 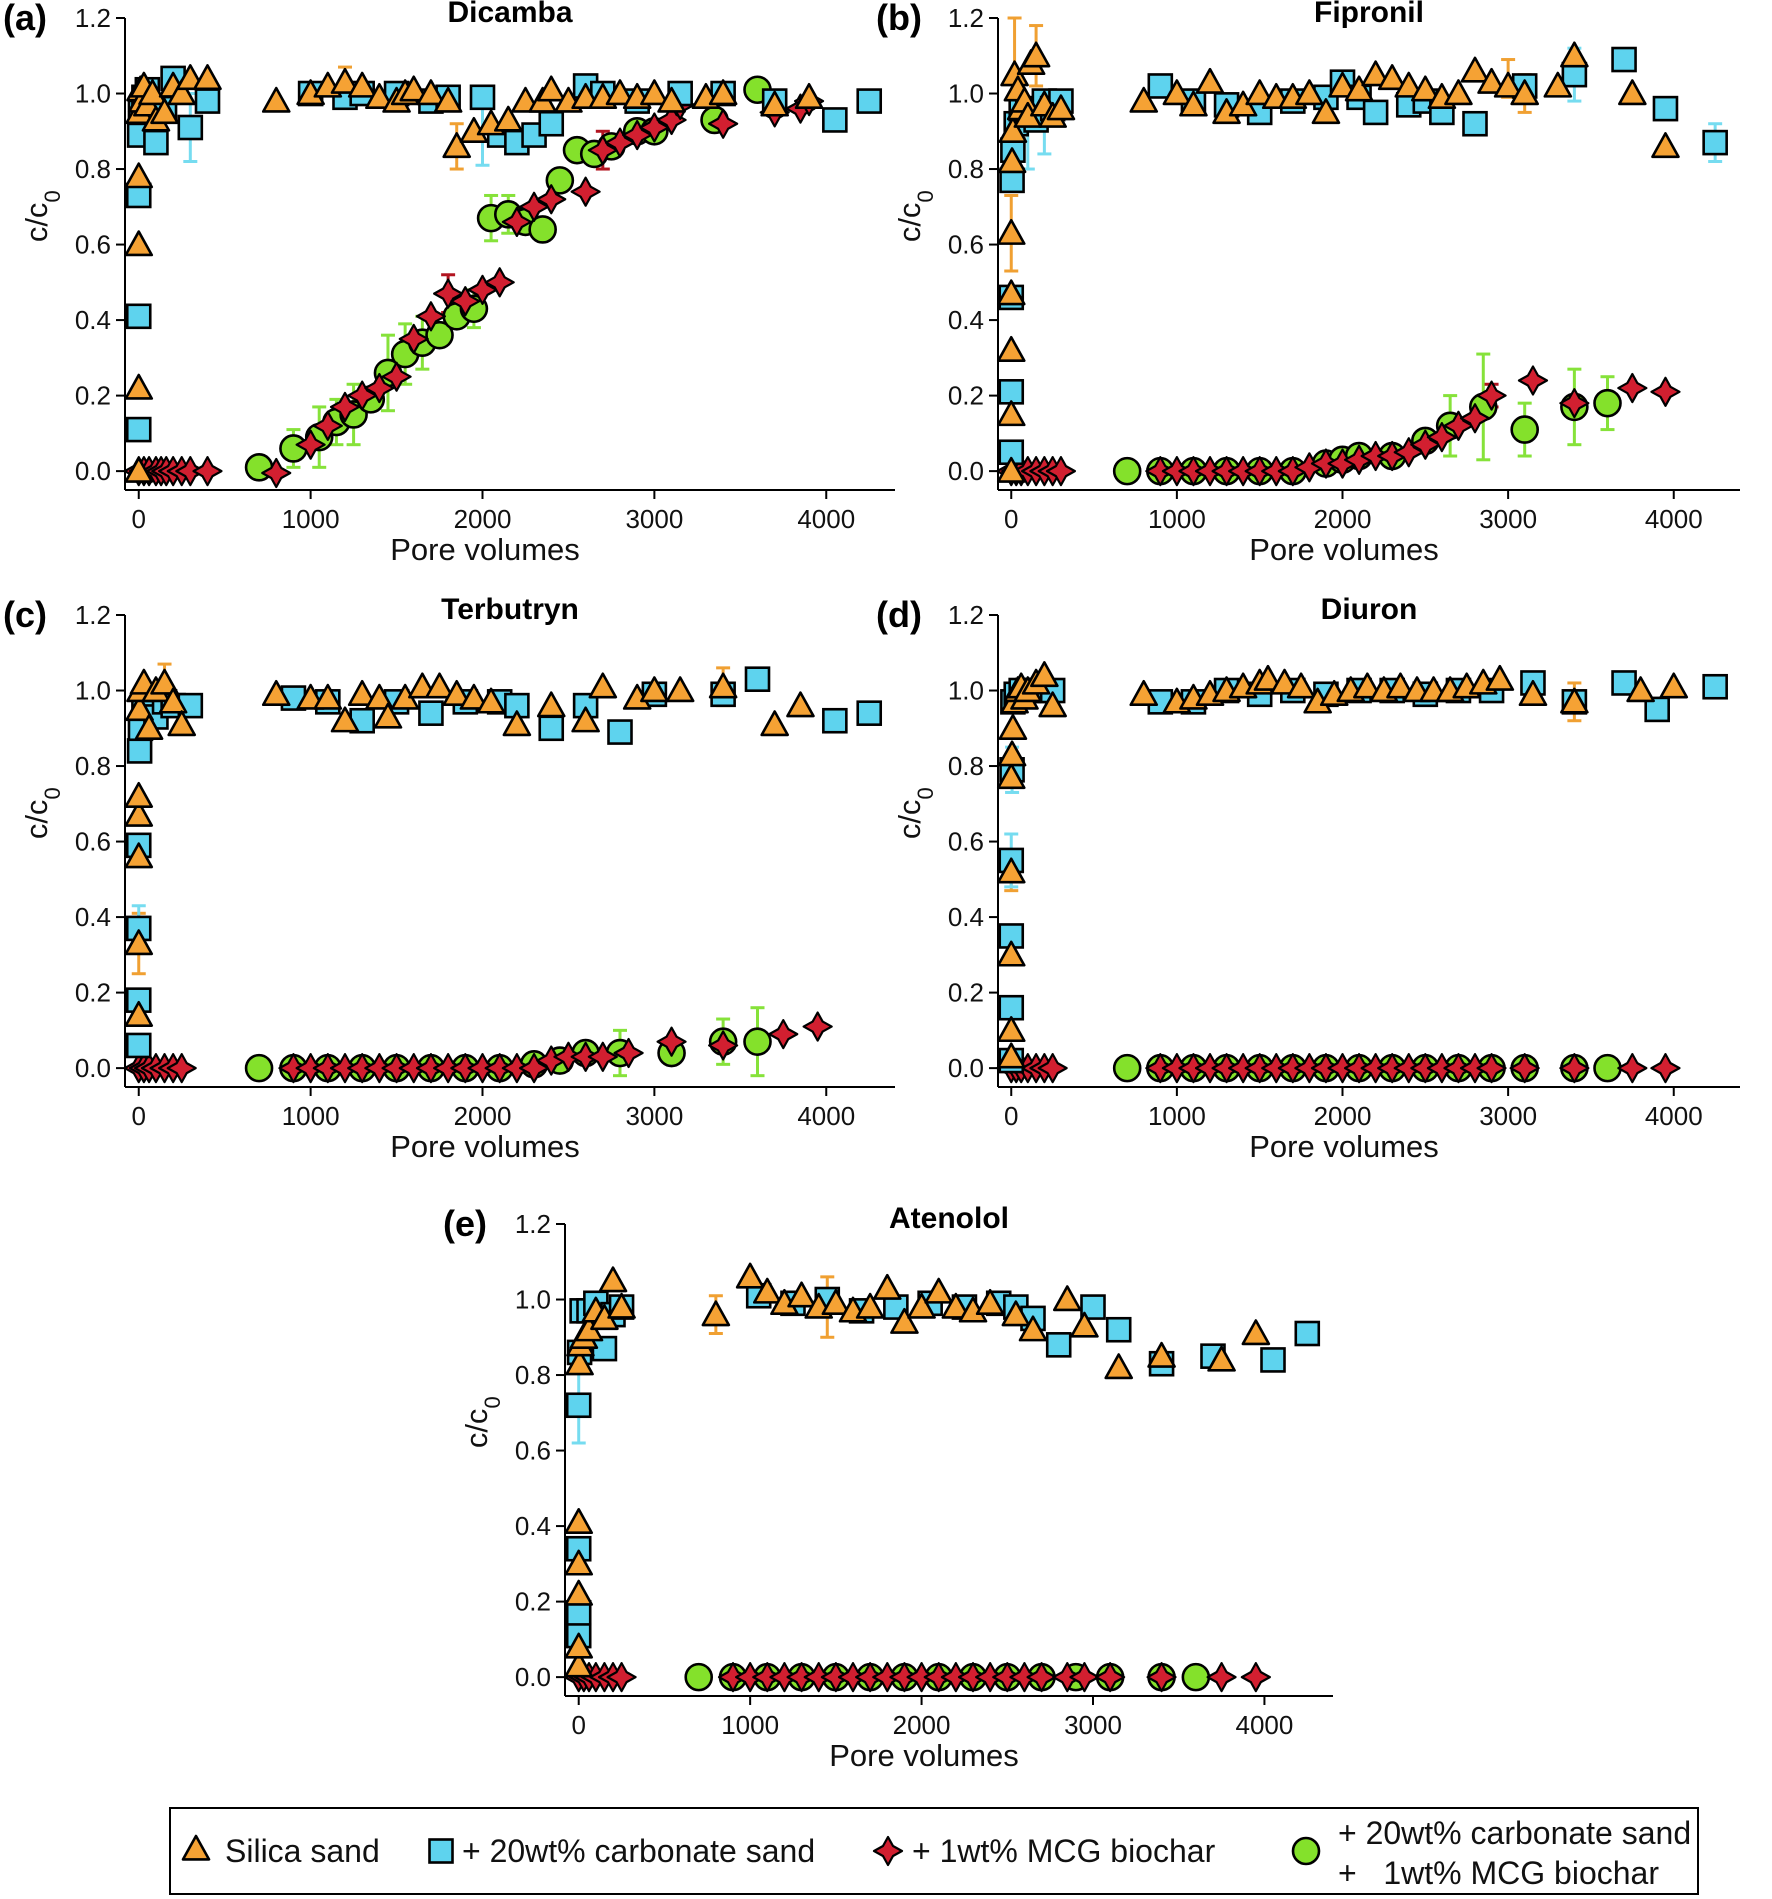 What do you see at coordinates (966, 18) in the screenshot?
I see `fipronil-y-tick-label: 1.2` at bounding box center [966, 18].